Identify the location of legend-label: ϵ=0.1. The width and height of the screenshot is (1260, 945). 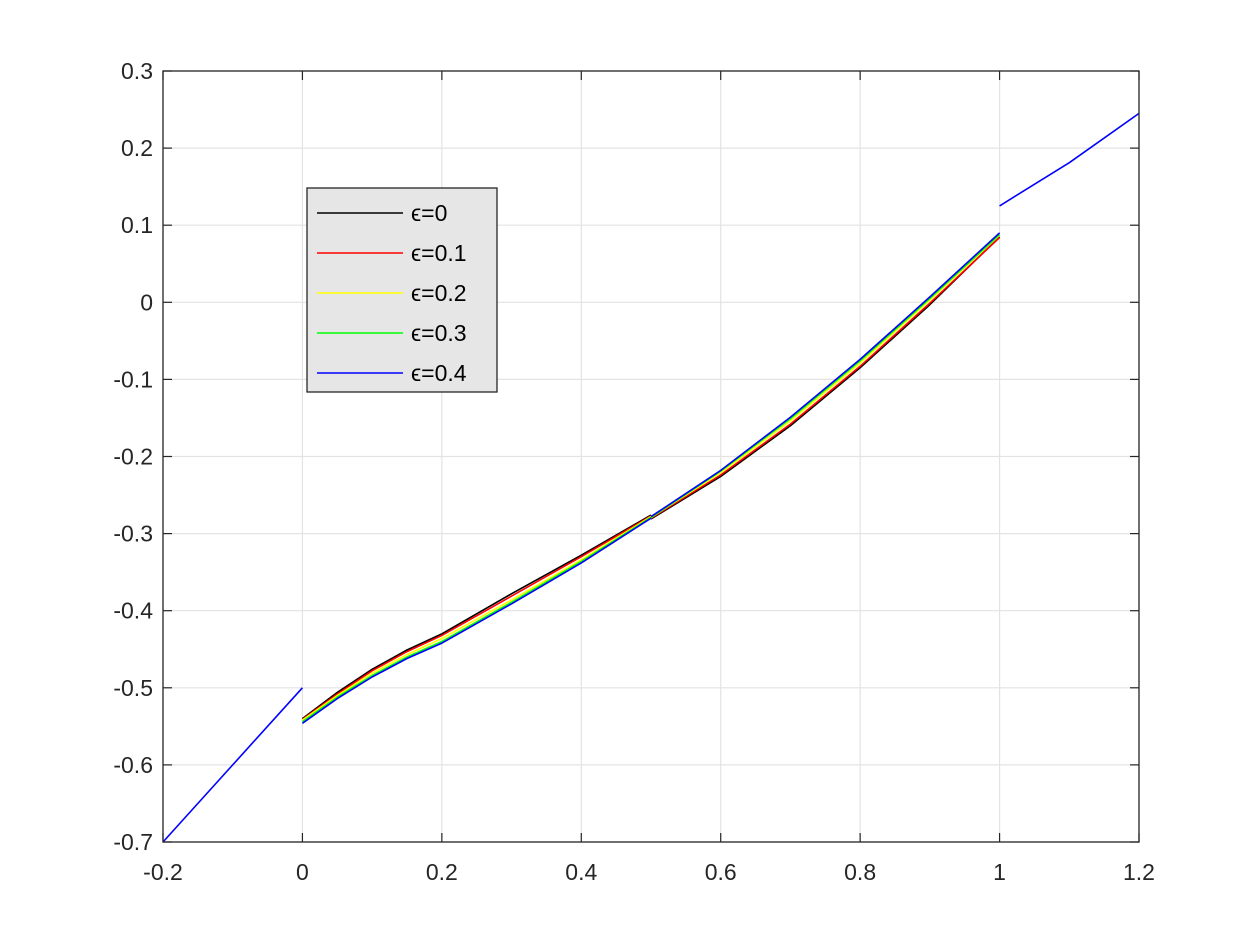
(439, 253).